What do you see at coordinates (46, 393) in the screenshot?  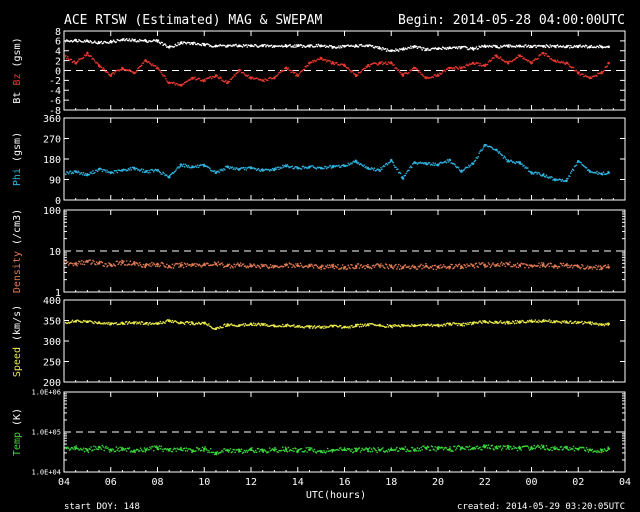 I see `temp-y-tick-label: 1.0E+06` at bounding box center [46, 393].